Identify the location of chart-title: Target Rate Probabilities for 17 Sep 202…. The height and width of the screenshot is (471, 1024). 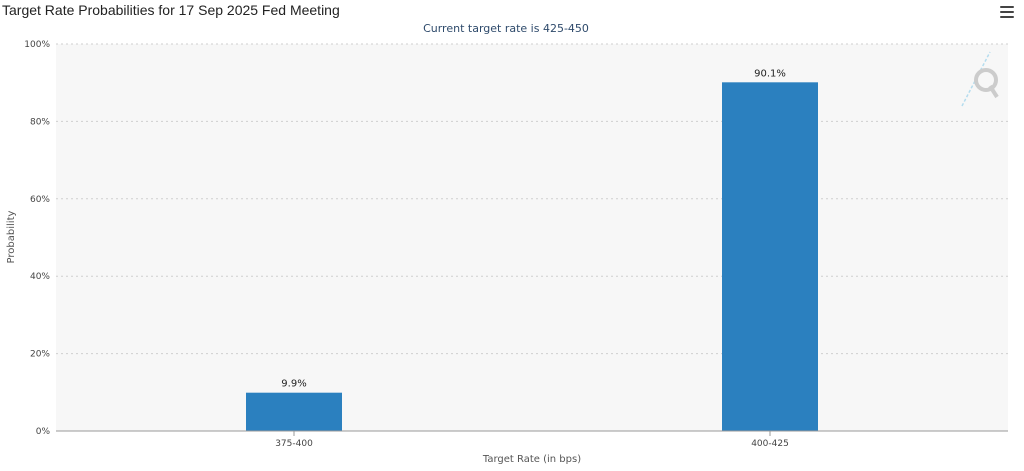
(171, 10).